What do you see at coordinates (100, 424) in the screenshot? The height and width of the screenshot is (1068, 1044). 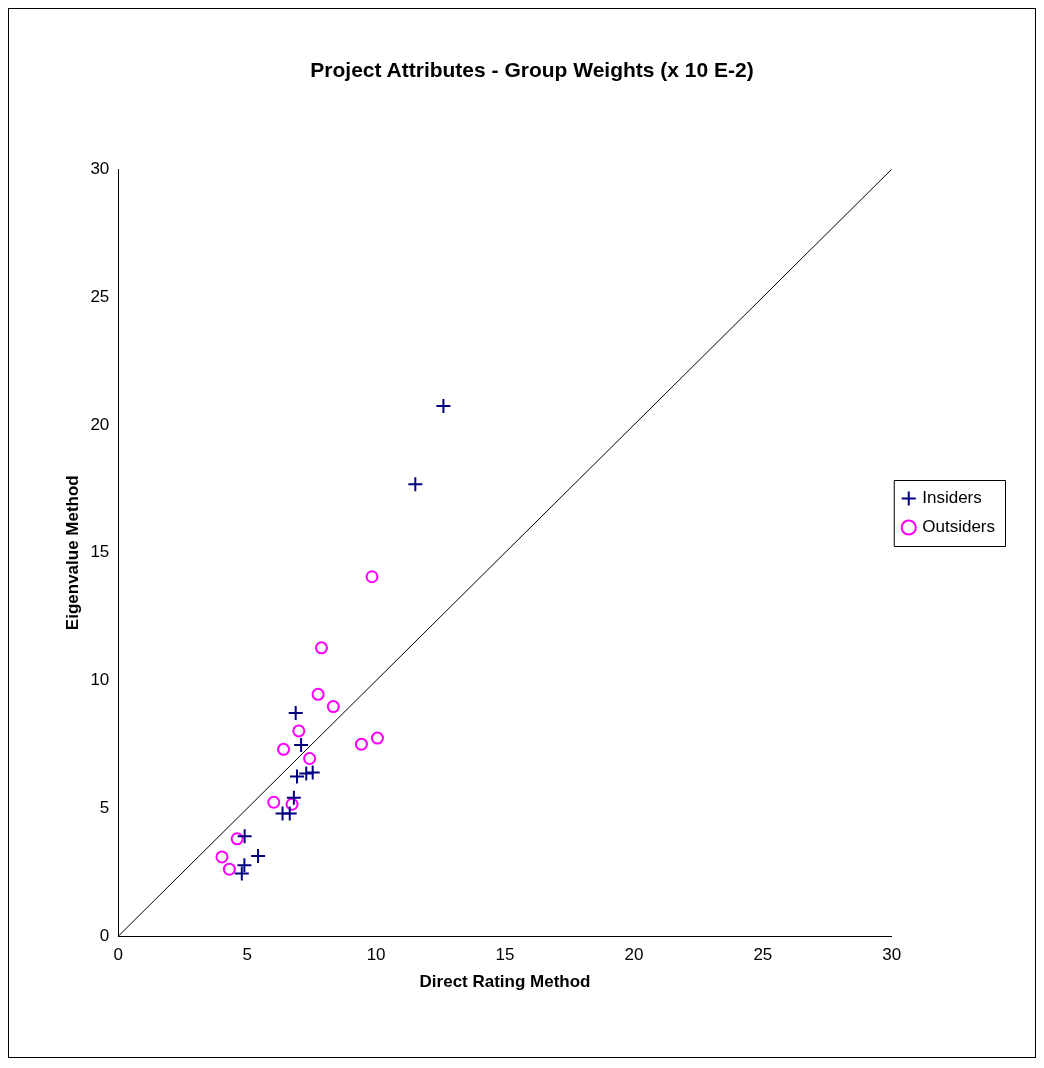 I see `y-tick-label: 20` at bounding box center [100, 424].